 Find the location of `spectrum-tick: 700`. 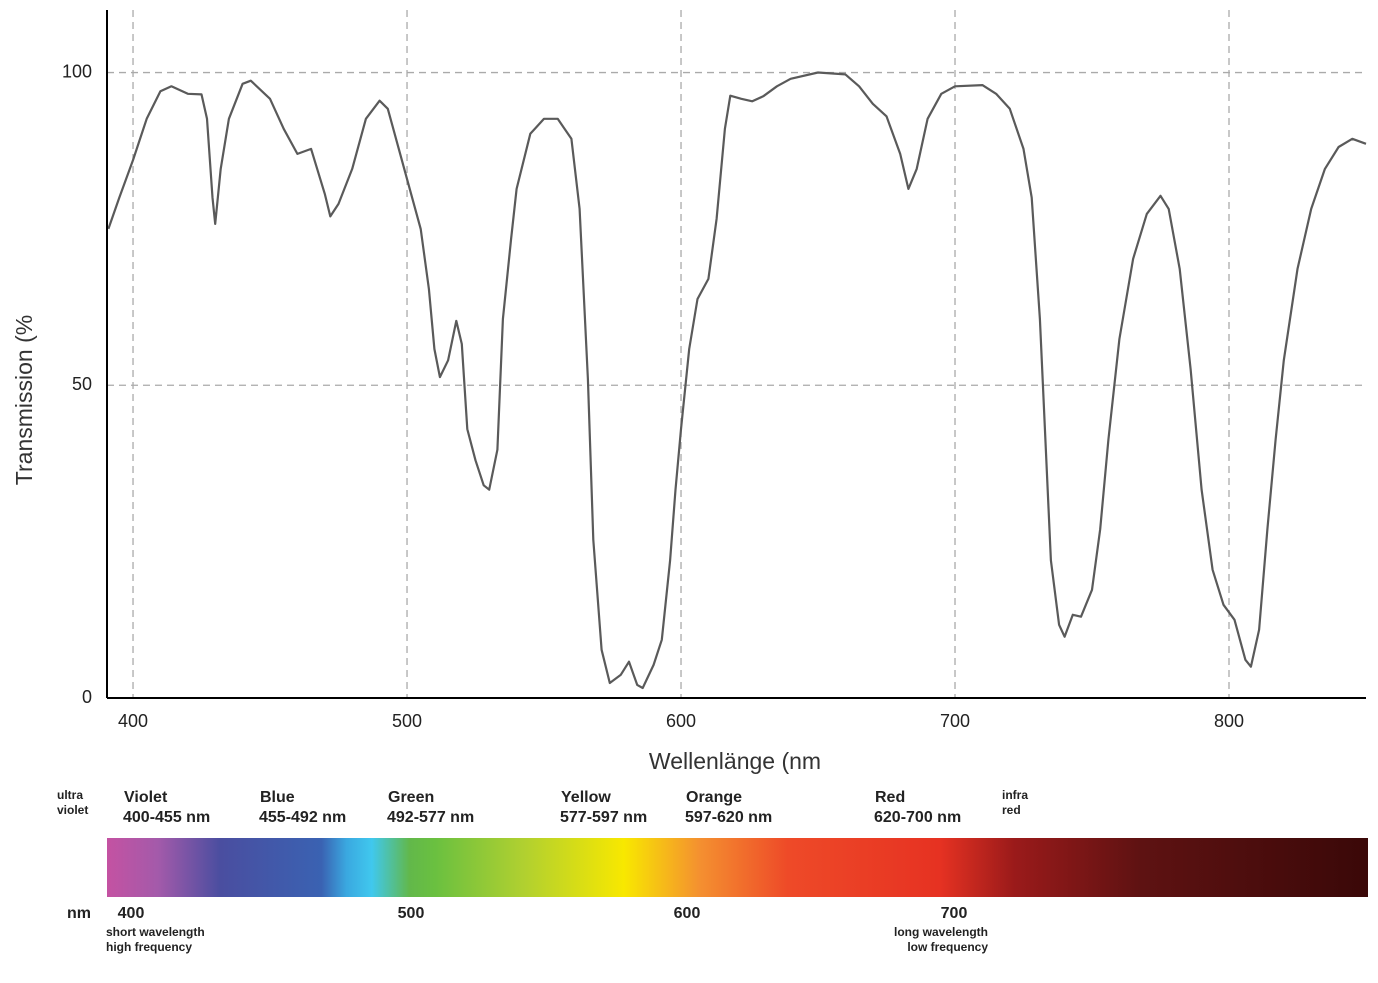

spectrum-tick: 700 is located at coordinates (954, 913).